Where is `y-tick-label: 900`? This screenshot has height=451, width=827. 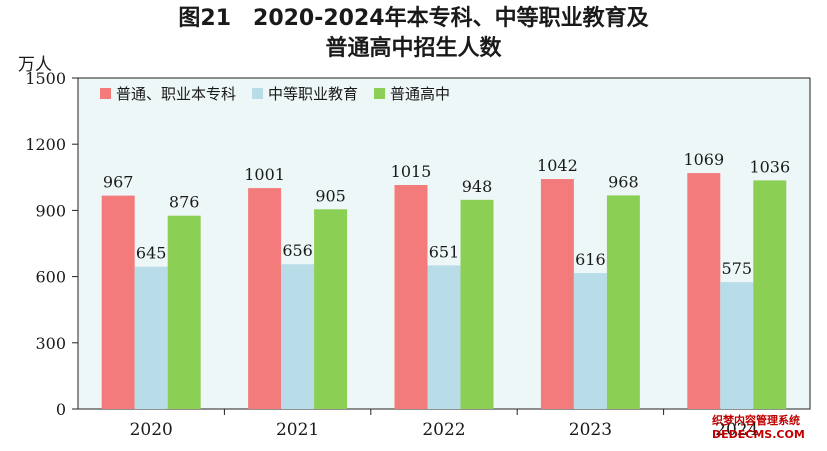
y-tick-label: 900 is located at coordinates (50, 210).